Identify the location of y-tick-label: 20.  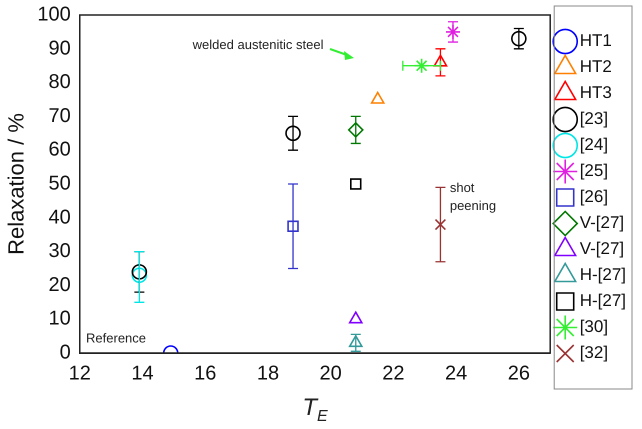
(59, 285).